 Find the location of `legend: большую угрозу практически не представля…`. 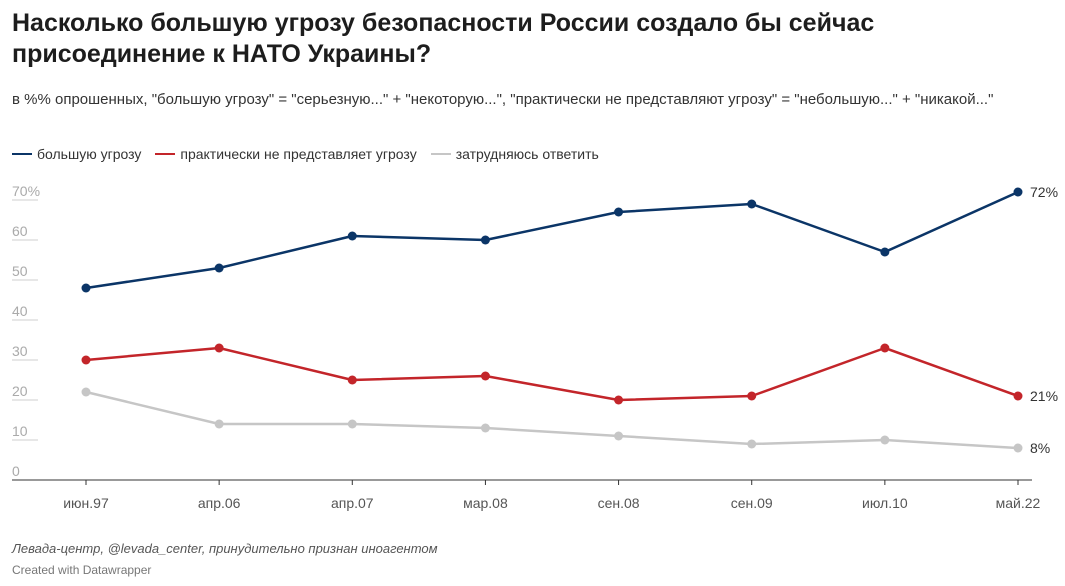

legend: большую угрозу практически не представля… is located at coordinates (312, 154).